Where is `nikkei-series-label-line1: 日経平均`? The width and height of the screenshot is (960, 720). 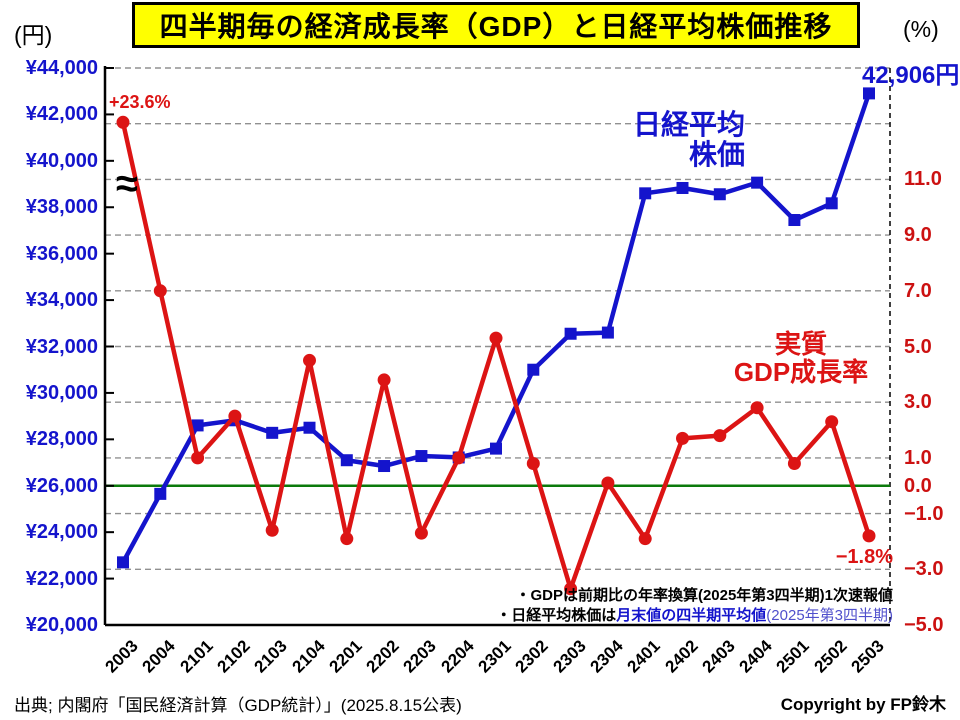 nikkei-series-label-line1: 日経平均 is located at coordinates (688, 124).